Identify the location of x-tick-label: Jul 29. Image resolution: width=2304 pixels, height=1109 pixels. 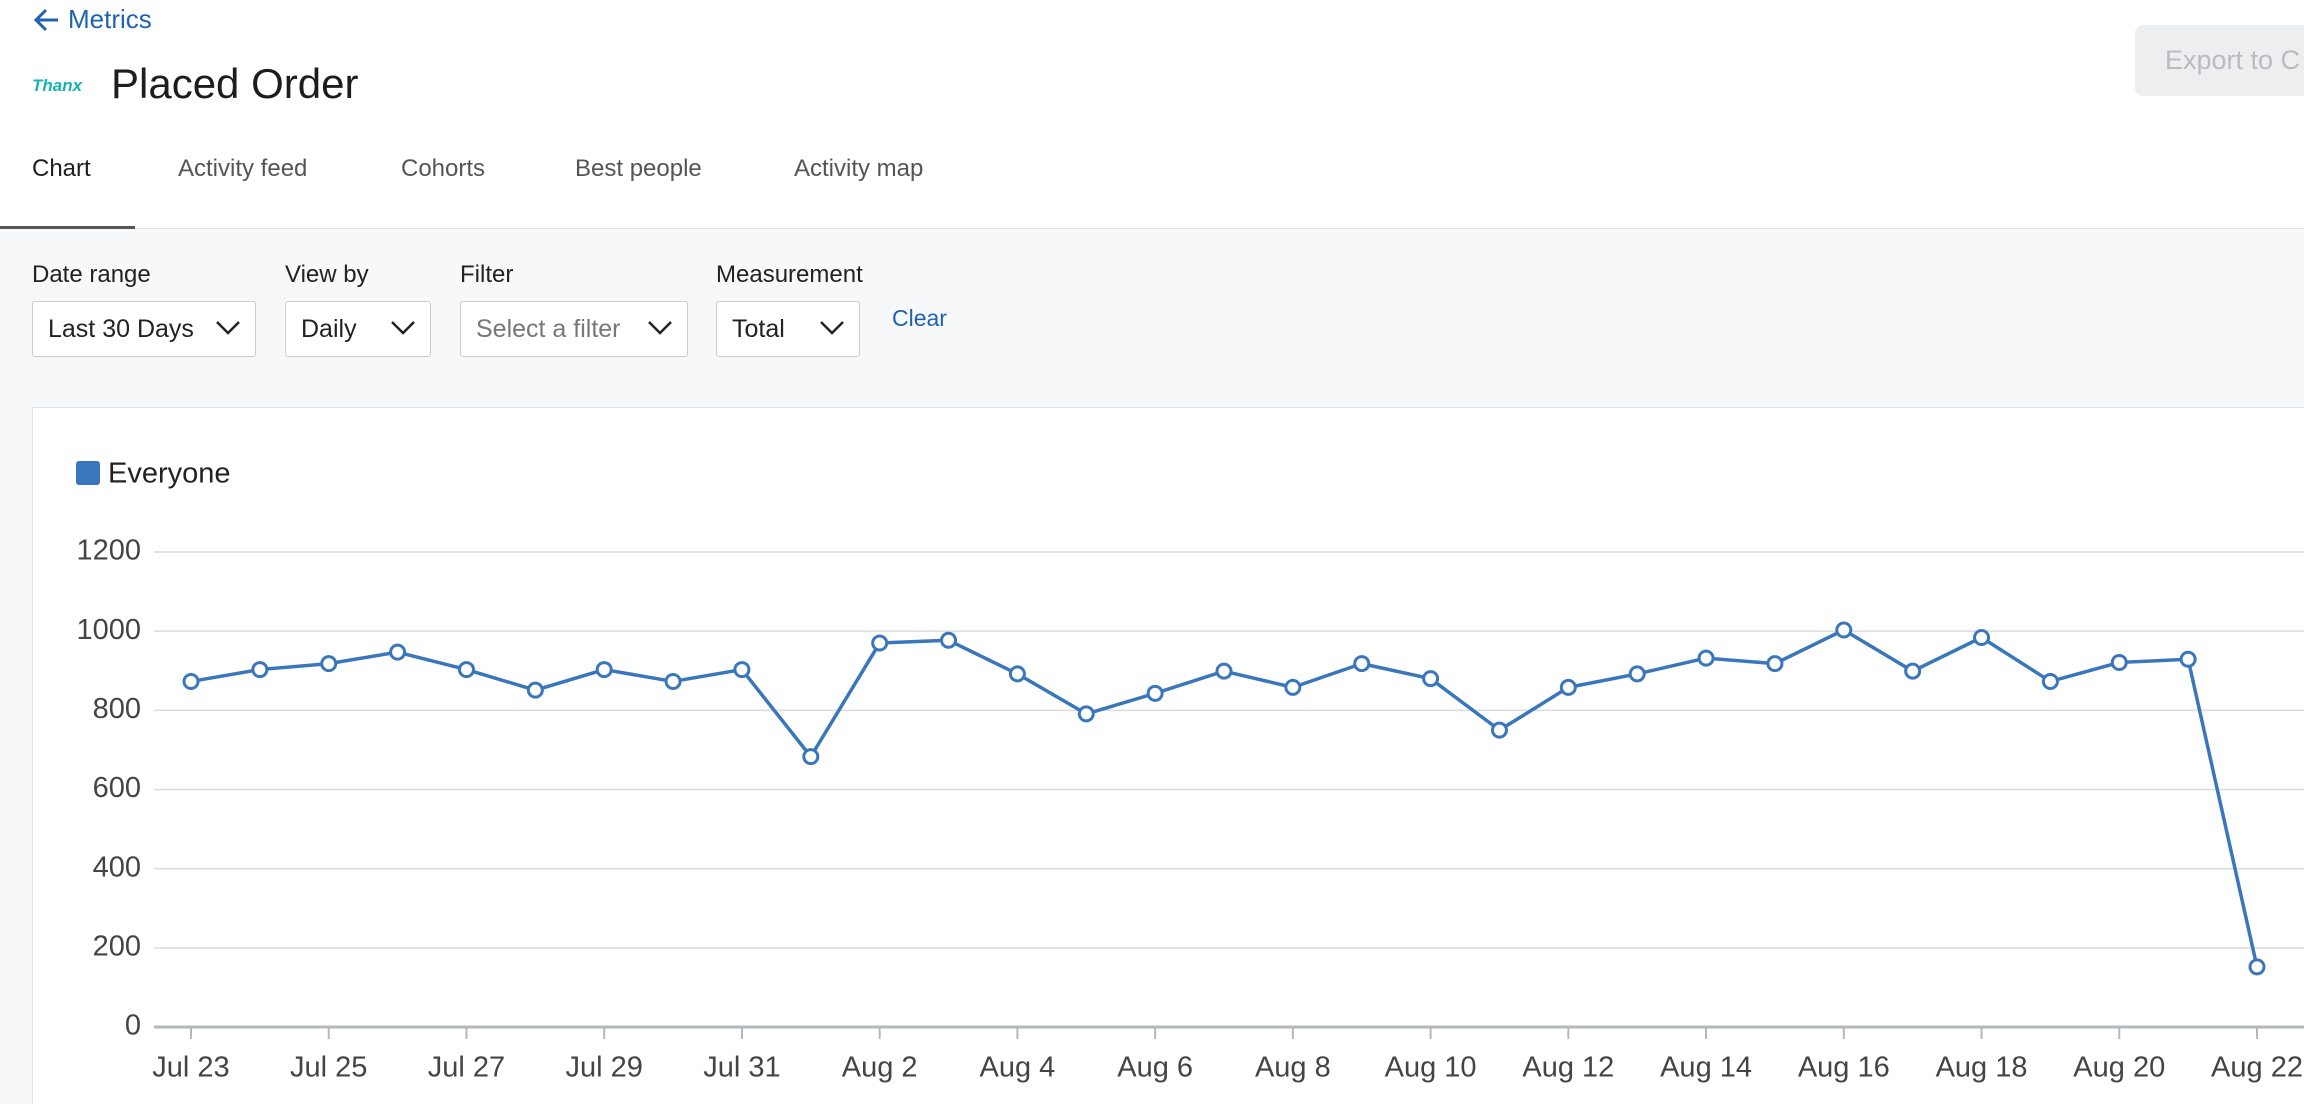
(604, 1068).